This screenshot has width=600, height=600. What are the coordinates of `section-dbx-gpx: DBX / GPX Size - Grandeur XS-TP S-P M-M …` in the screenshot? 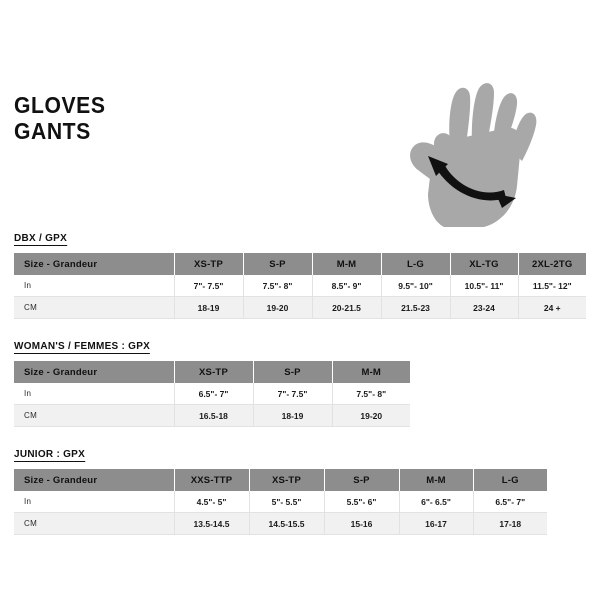 It's located at (300, 273).